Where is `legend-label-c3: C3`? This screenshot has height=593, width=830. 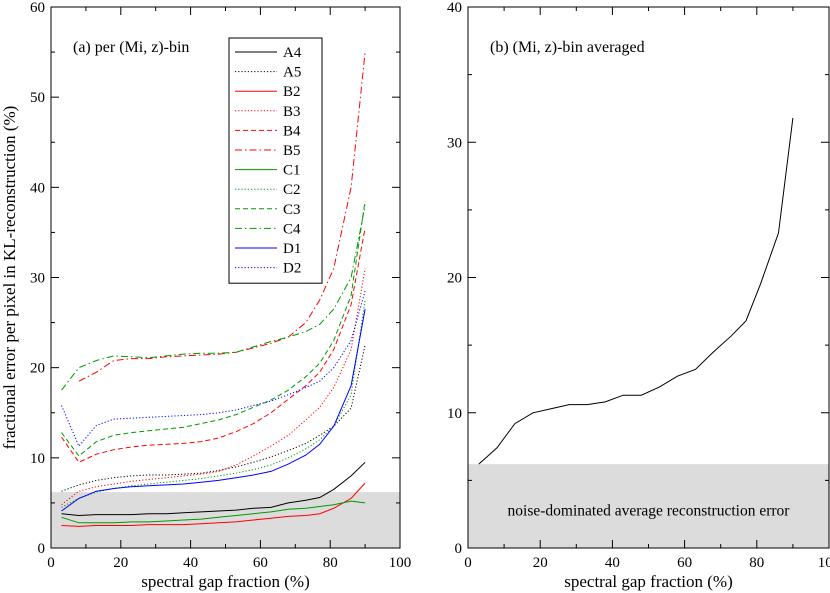
legend-label-c3: C3 is located at coordinates (292, 210).